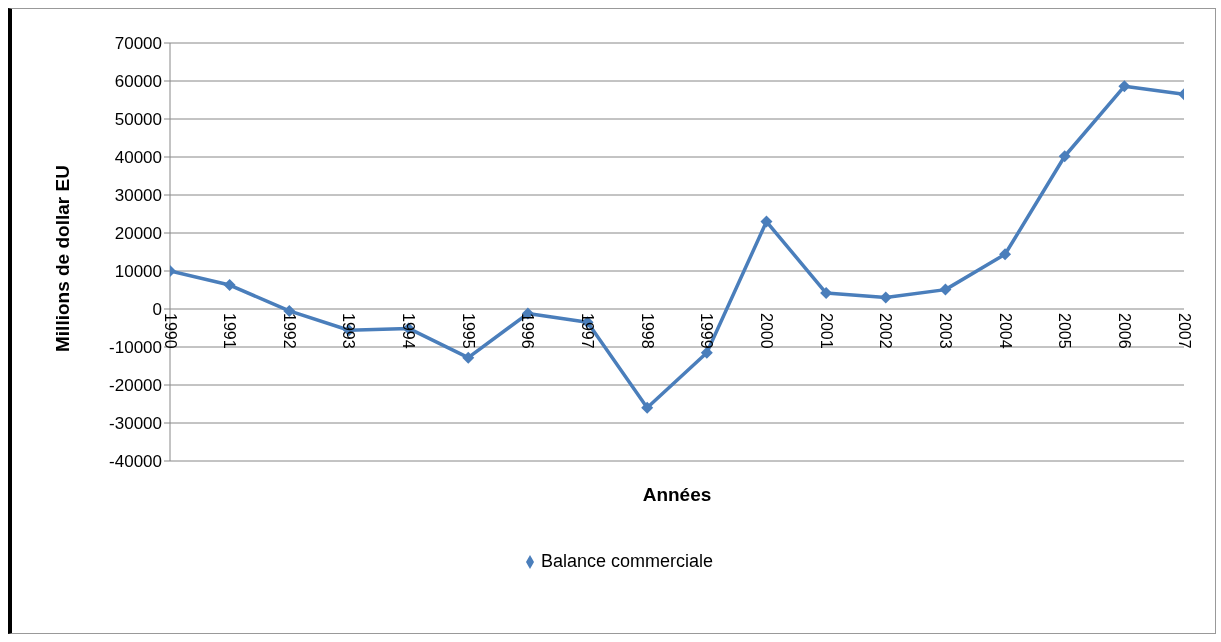  What do you see at coordinates (138, 158) in the screenshot?
I see `y-tick-label: 40000` at bounding box center [138, 158].